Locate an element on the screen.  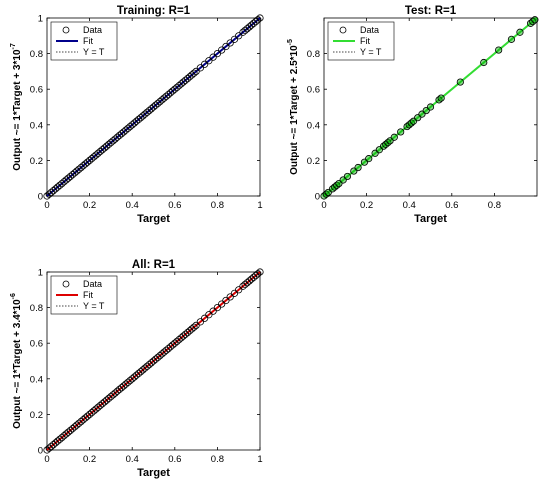
legend-label-fit: Fit is located at coordinates (88, 41).